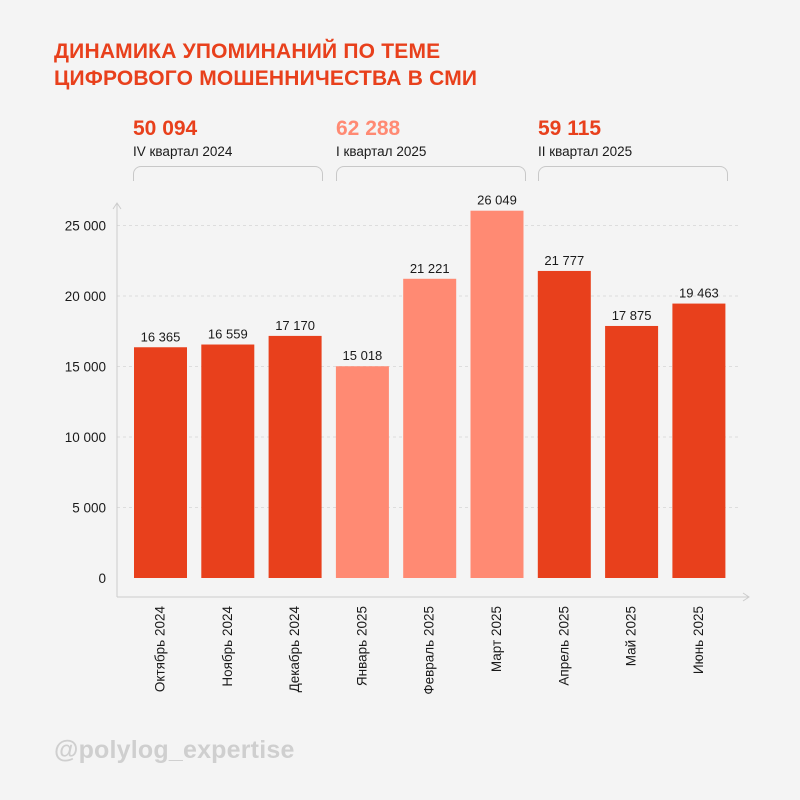 Image resolution: width=800 pixels, height=800 pixels. Describe the element at coordinates (89, 508) in the screenshot. I see `y-tick-label: 5 000` at that location.